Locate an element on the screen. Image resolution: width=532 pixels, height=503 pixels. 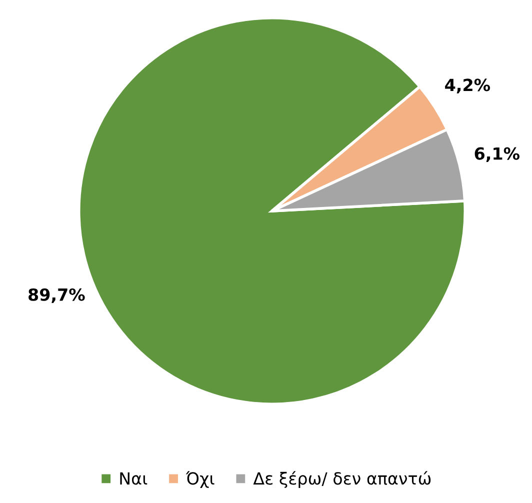
legend-label: Όχι is located at coordinates (200, 479).